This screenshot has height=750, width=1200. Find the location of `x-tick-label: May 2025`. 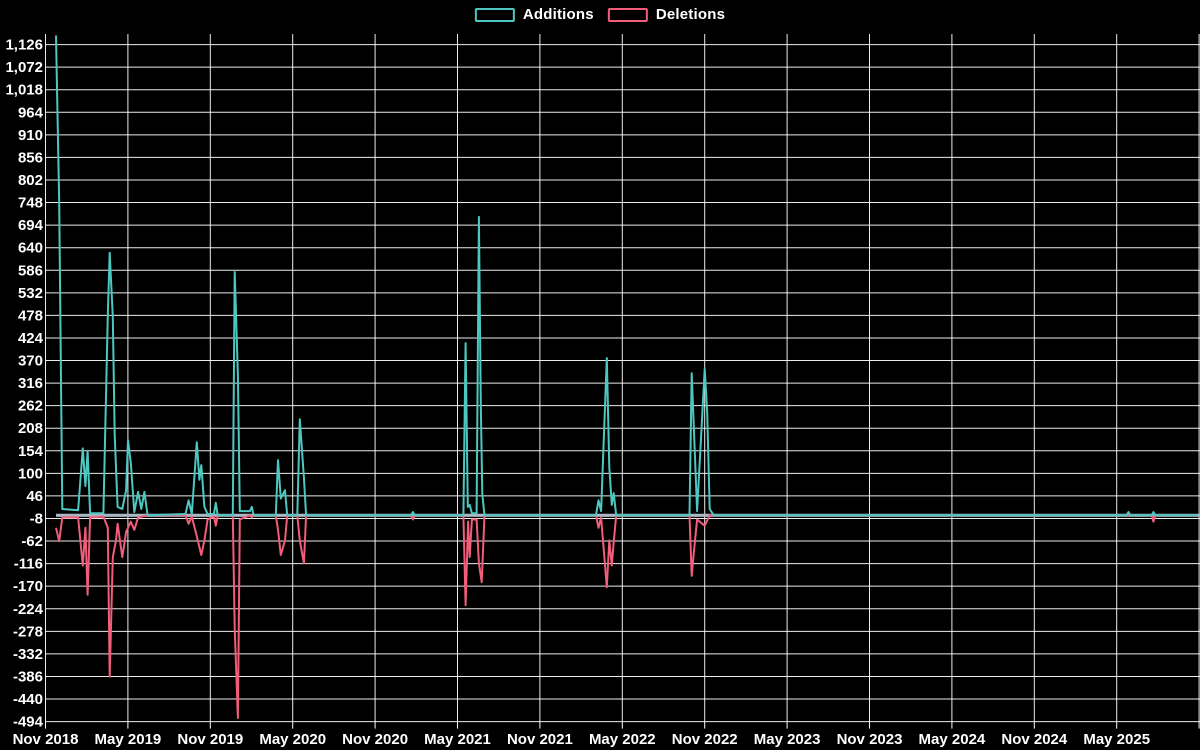

x-tick-label: May 2025 is located at coordinates (1116, 739).